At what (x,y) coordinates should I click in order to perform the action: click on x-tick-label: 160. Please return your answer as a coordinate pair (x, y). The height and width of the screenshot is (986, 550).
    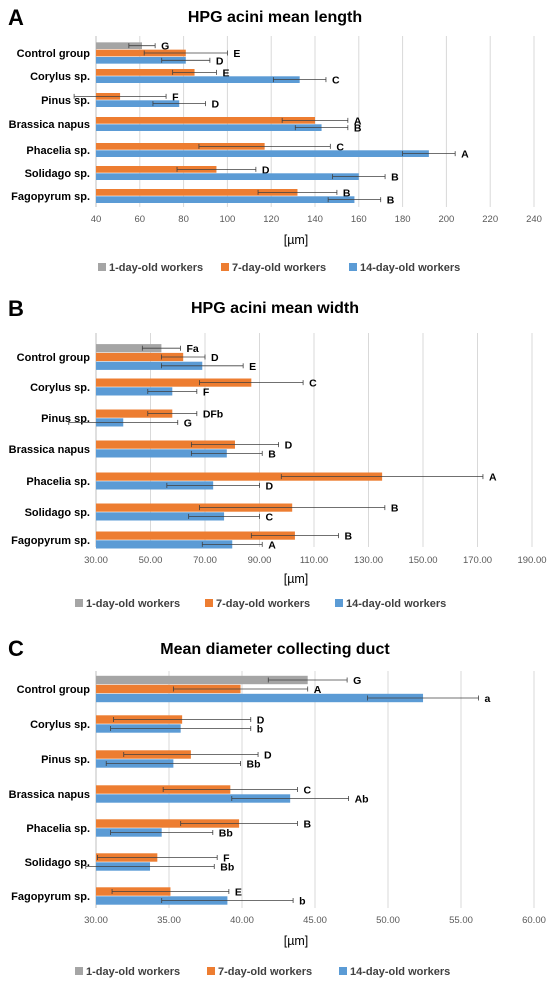
    Looking at the image, I should click on (359, 219).